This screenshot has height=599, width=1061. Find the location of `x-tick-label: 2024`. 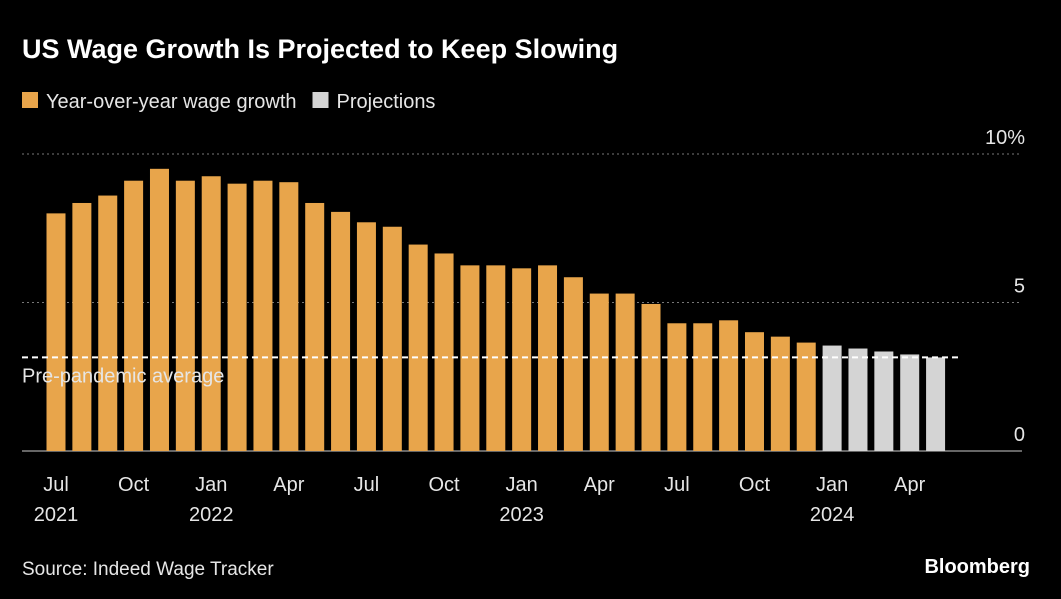

x-tick-label: 2024 is located at coordinates (832, 515).